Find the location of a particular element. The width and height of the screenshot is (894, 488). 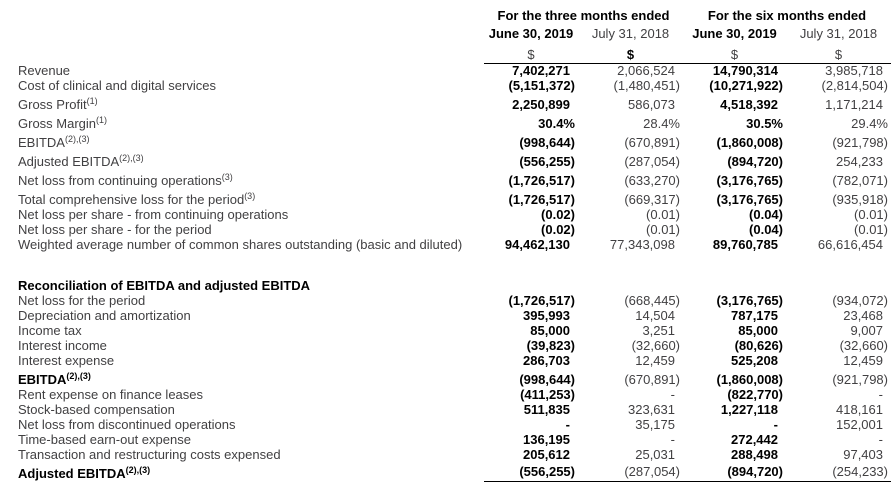

row-label: Gross Margin(1) is located at coordinates (63, 123).